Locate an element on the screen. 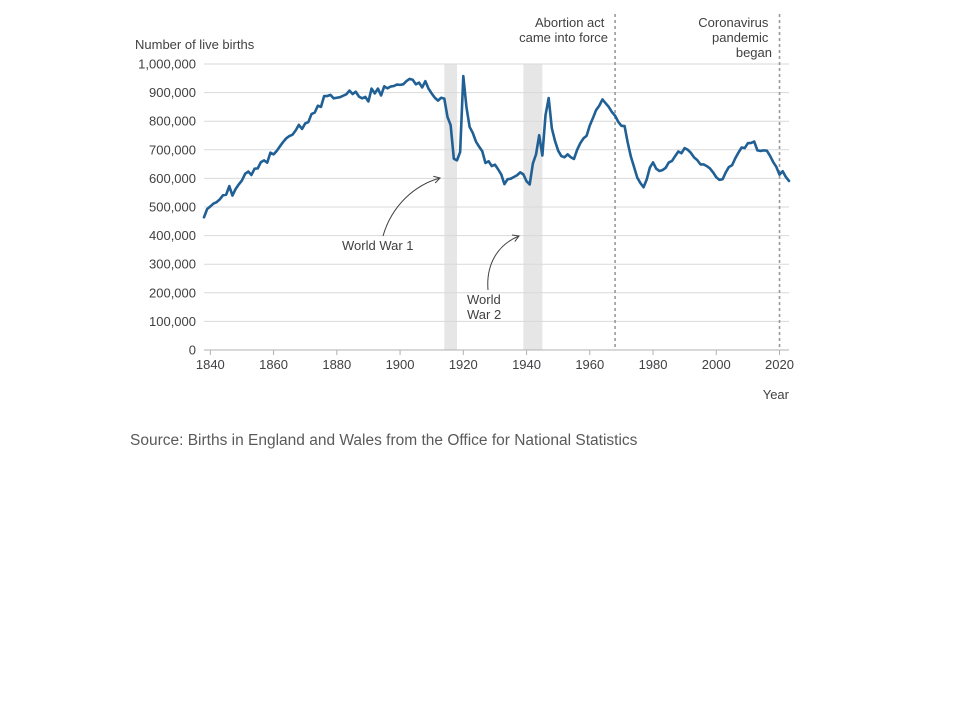 Image resolution: width=960 pixels, height=720 pixels. world-war-2-label: World War 2 is located at coordinates (485, 307).